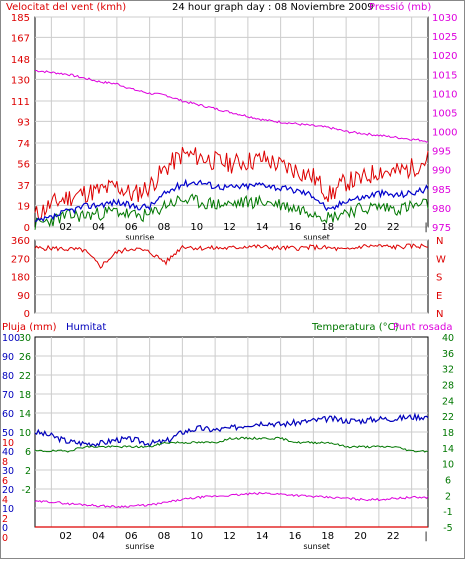  What do you see at coordinates (448, 401) in the screenshot?
I see `temperature-y-tick: 24` at bounding box center [448, 401].